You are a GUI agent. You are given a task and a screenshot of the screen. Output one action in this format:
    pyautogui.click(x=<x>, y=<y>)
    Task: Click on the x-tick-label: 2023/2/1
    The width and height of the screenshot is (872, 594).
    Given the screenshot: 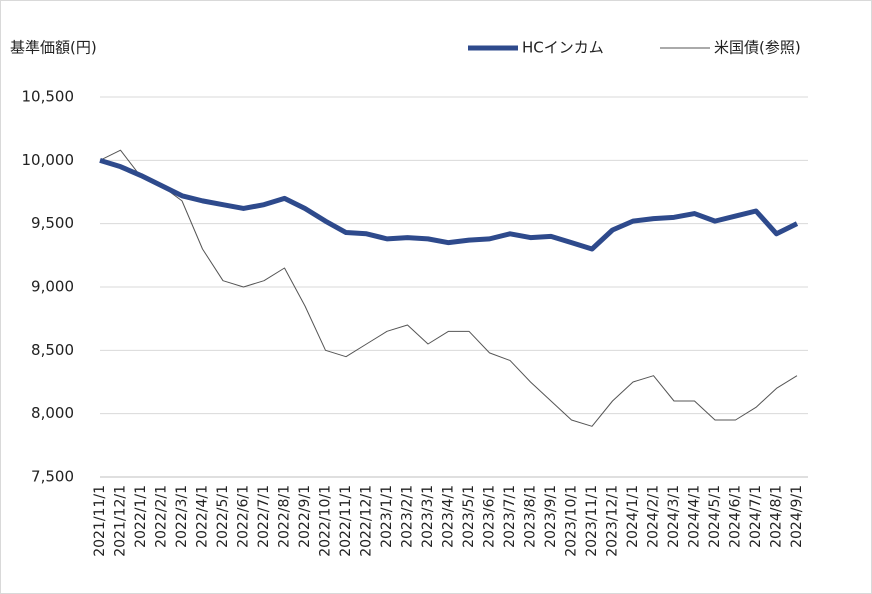 What is the action you would take?
    pyautogui.click(x=408, y=516)
    